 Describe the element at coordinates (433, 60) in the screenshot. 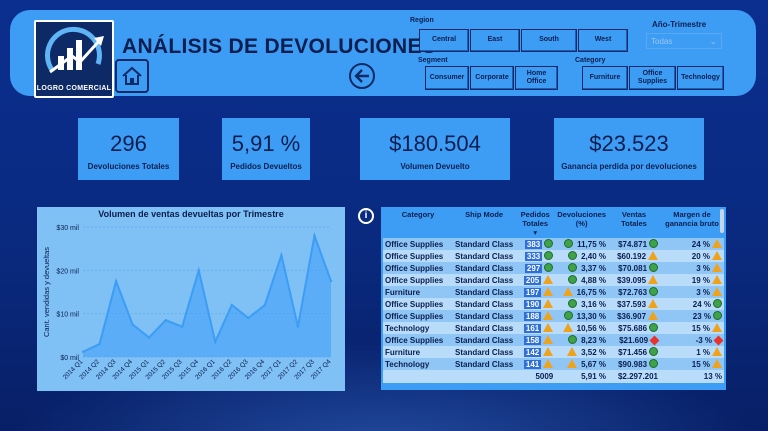

I see `segment-slicer-label: Segment` at that location.